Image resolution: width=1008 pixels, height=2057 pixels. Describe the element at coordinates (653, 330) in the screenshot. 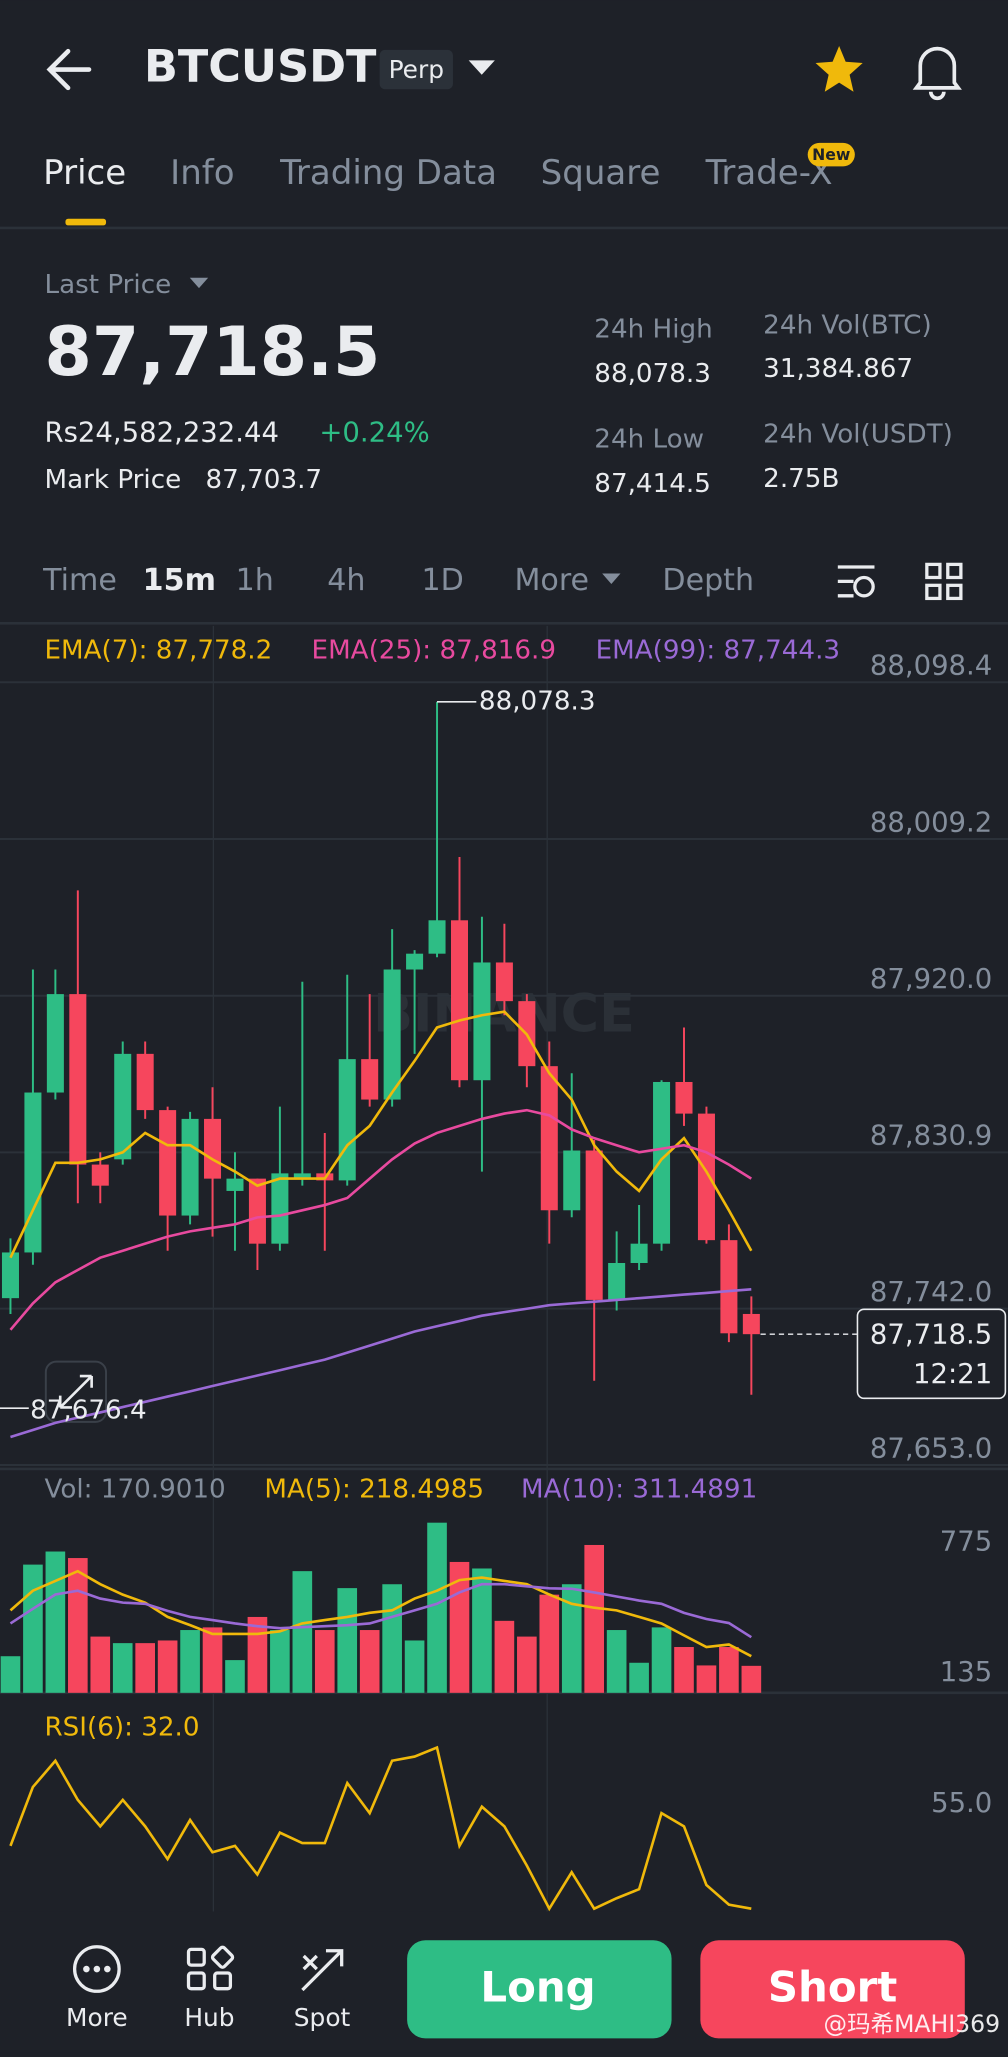

I see `stat-label: 24h High` at that location.